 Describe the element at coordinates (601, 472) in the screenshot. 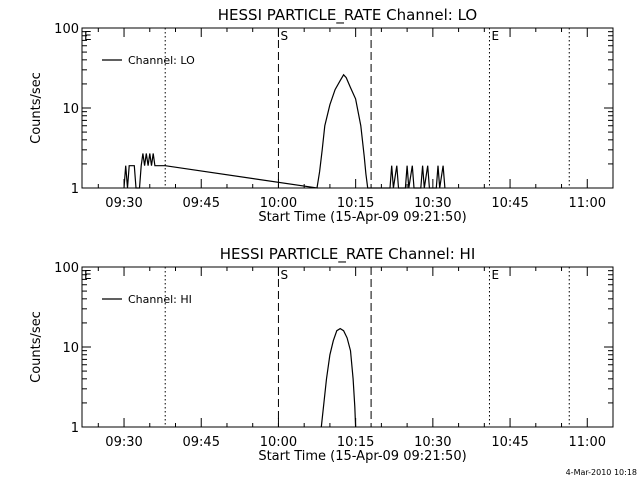

I see `footer-timestamp: 4-Mar-2010 10:18` at that location.